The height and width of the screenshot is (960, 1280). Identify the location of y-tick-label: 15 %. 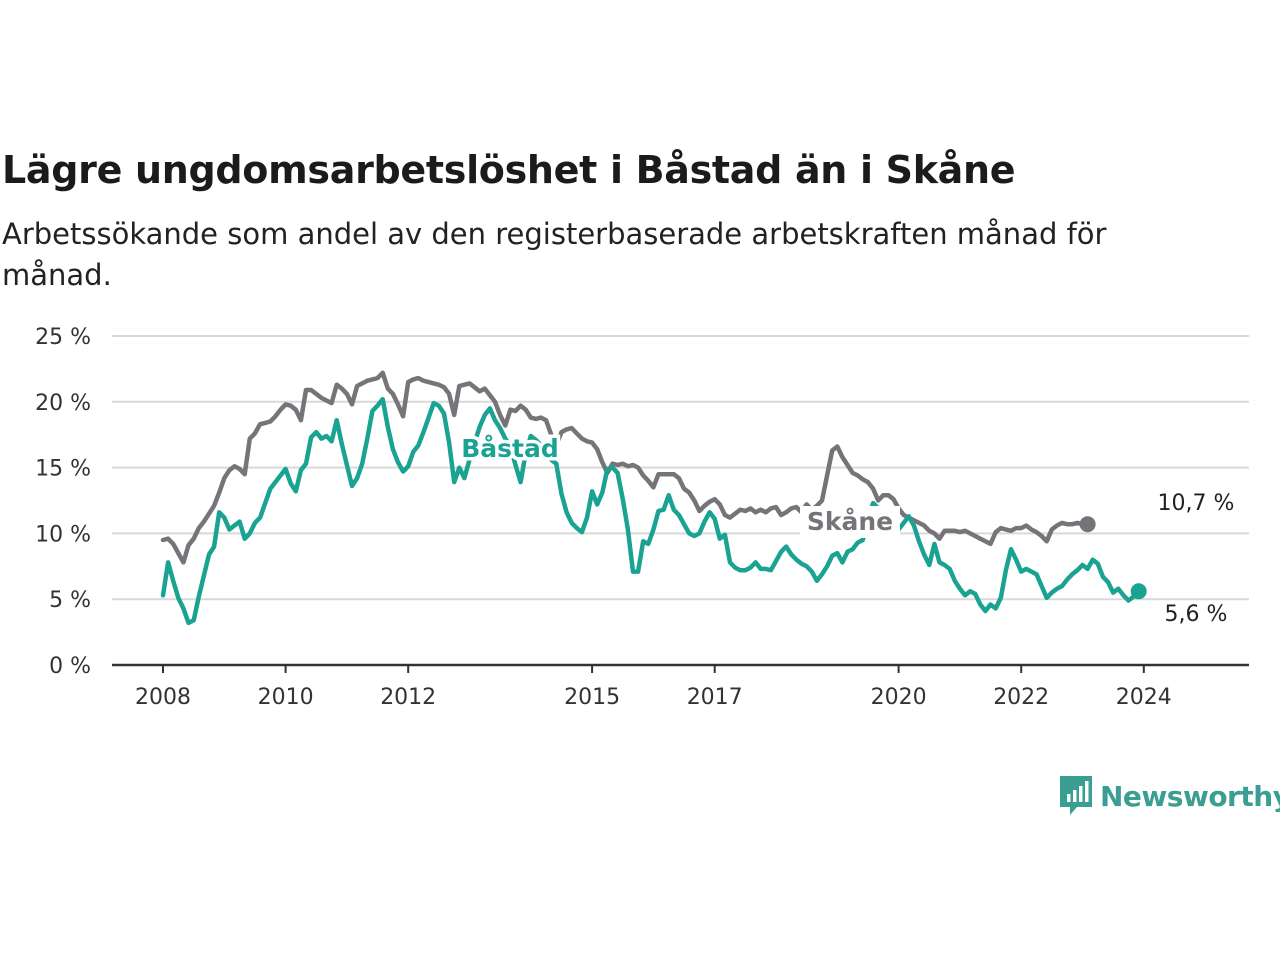
(63, 469).